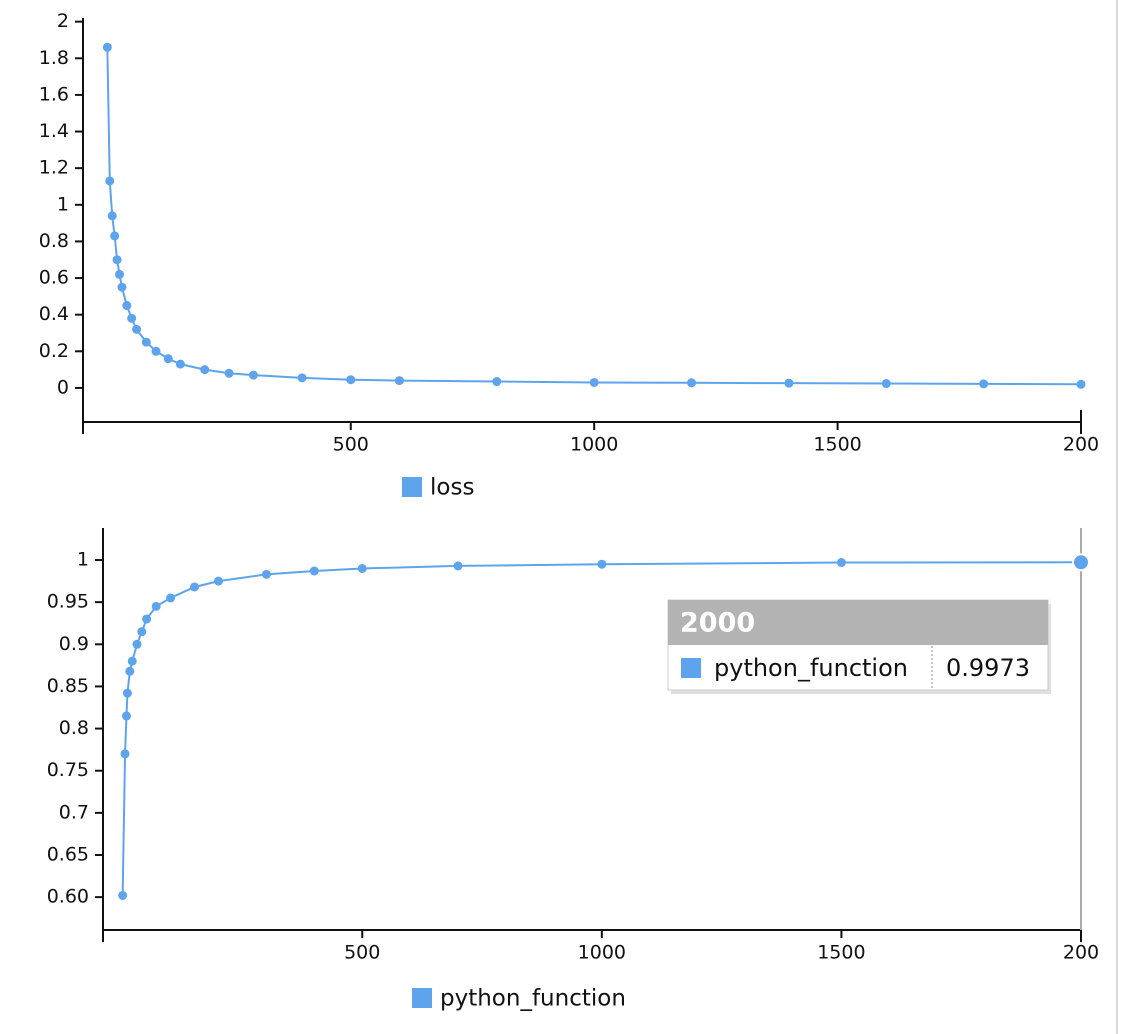 The height and width of the screenshot is (1034, 1122). Describe the element at coordinates (63, 21) in the screenshot. I see `y-tick-label: 2` at that location.